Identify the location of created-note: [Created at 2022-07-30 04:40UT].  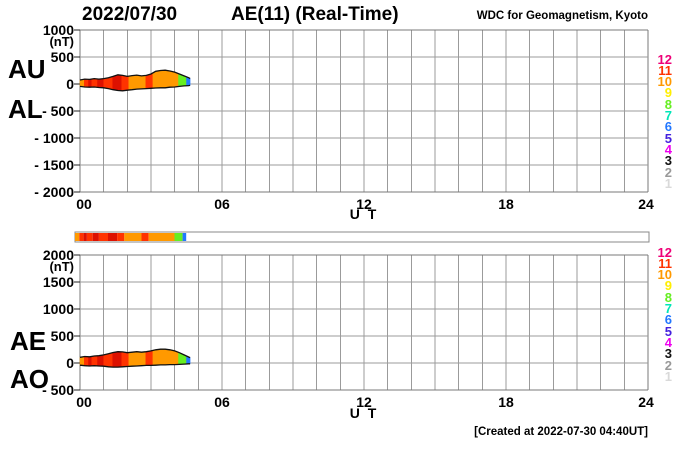
(561, 432).